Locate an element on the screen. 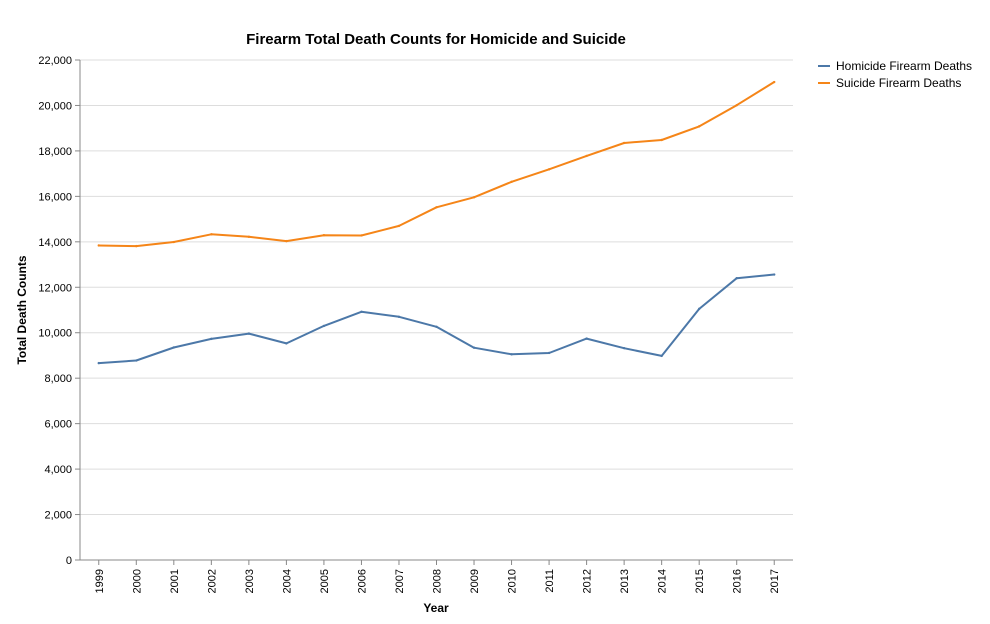 The width and height of the screenshot is (990, 624). x-tick-label: 2006 is located at coordinates (362, 581).